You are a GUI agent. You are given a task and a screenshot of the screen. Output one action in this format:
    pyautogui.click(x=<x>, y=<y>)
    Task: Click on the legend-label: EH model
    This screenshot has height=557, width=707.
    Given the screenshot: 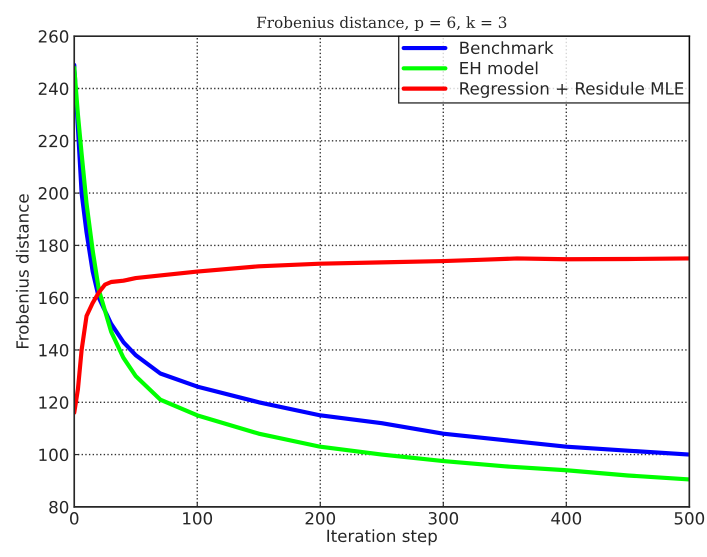 What is the action you would take?
    pyautogui.click(x=499, y=68)
    